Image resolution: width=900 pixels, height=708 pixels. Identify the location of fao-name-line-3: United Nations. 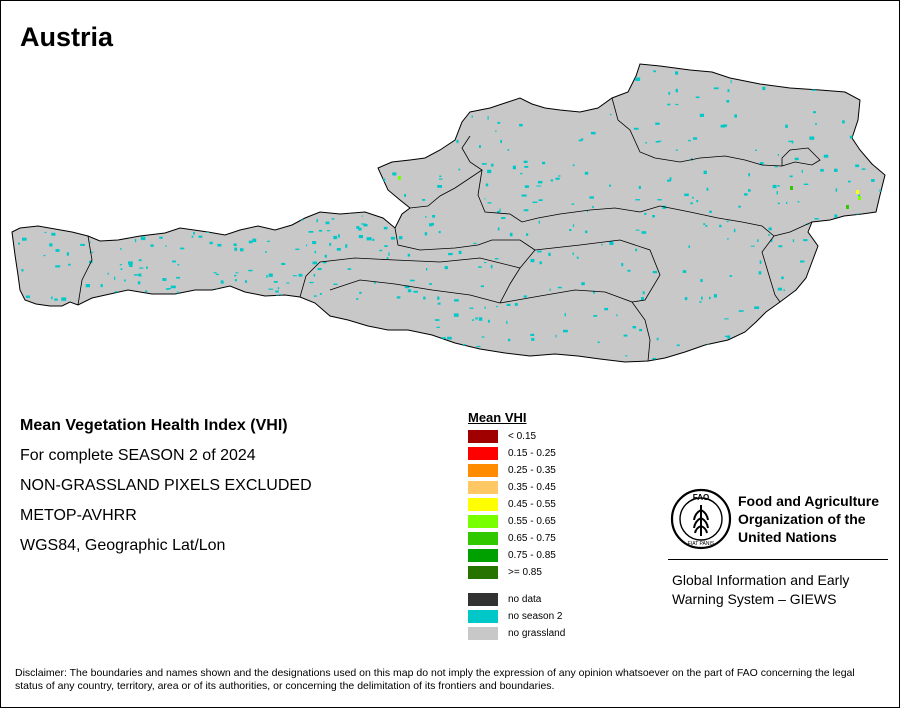
(787, 537).